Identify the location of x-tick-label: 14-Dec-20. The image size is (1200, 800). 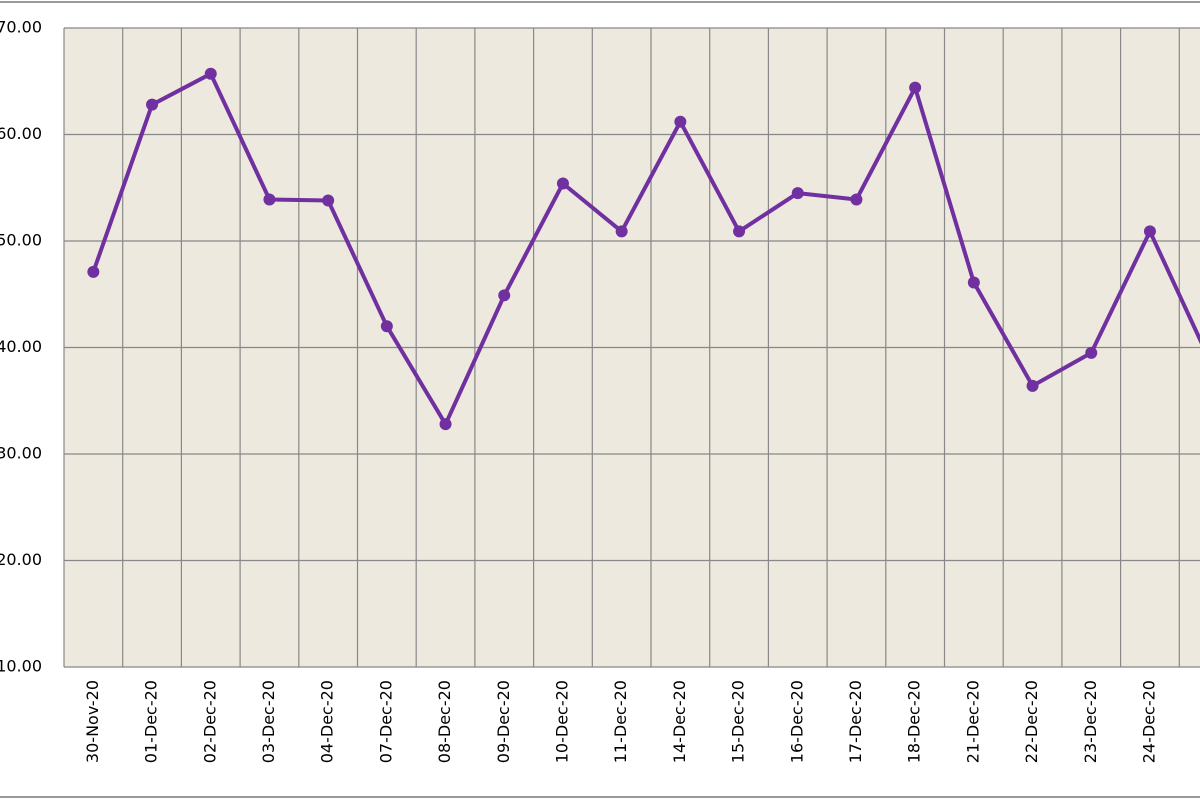
(679, 721).